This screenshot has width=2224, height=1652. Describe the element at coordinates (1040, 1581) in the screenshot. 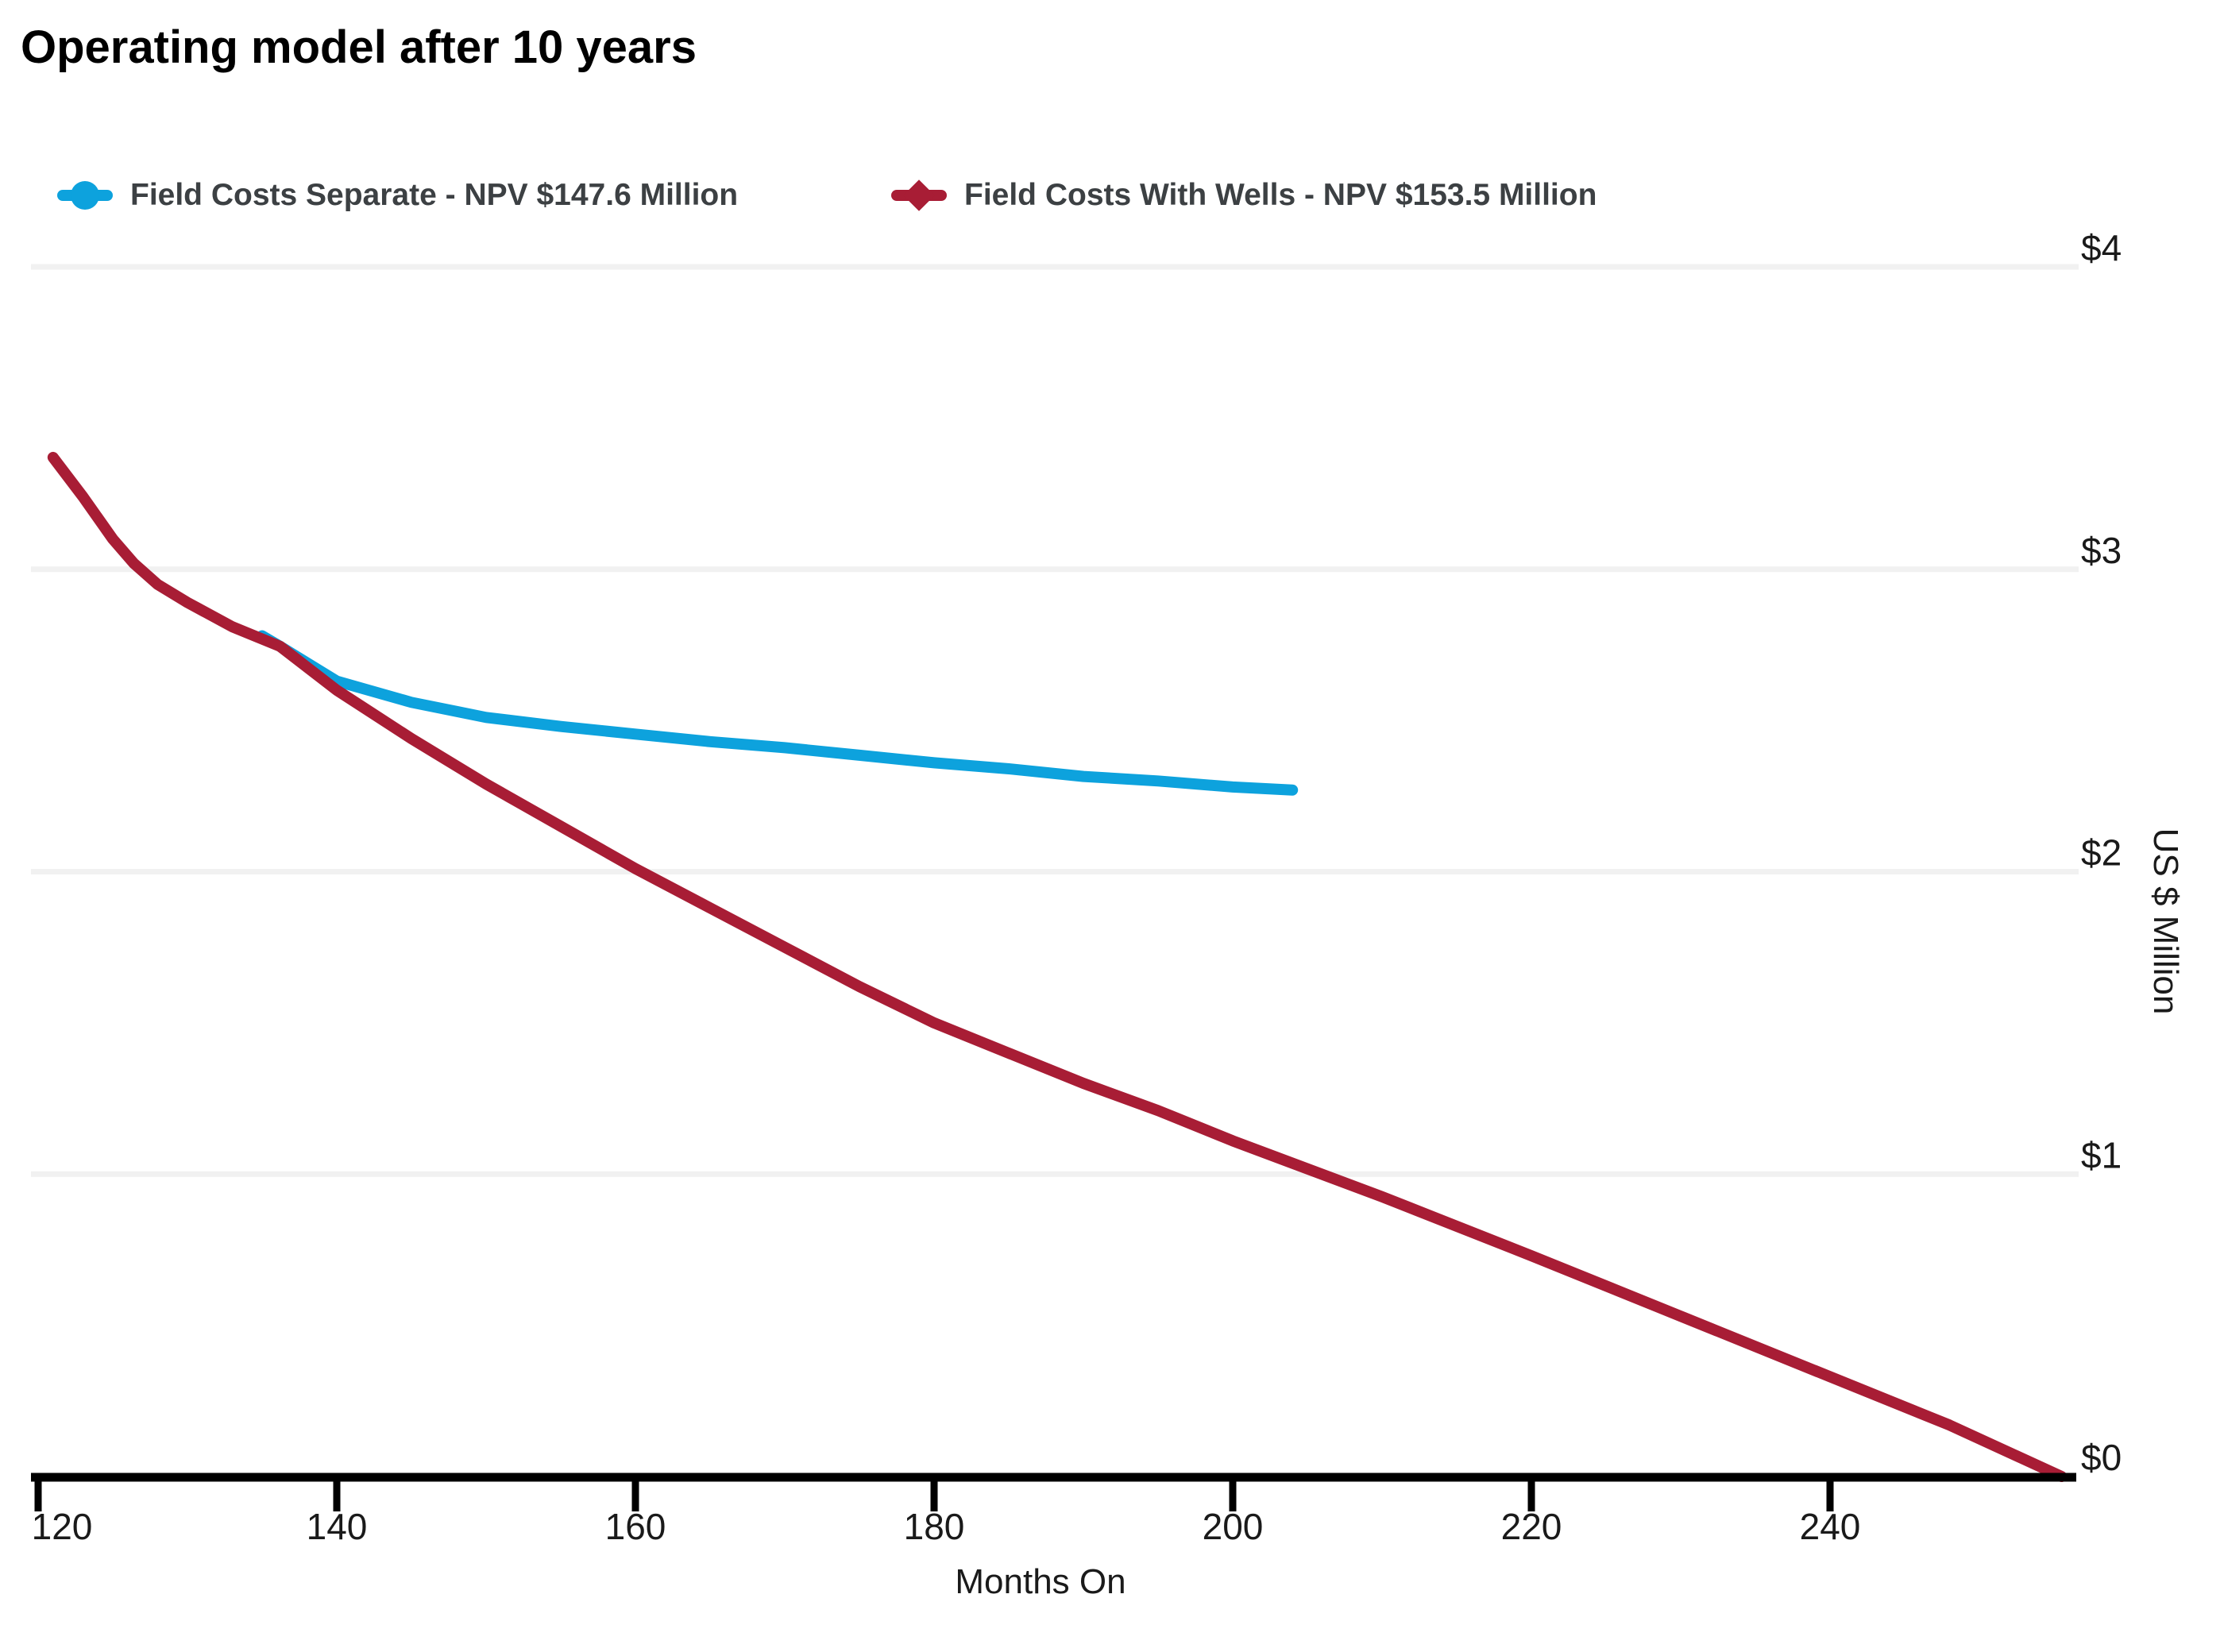

I see `x-axis-title: Months On` at that location.